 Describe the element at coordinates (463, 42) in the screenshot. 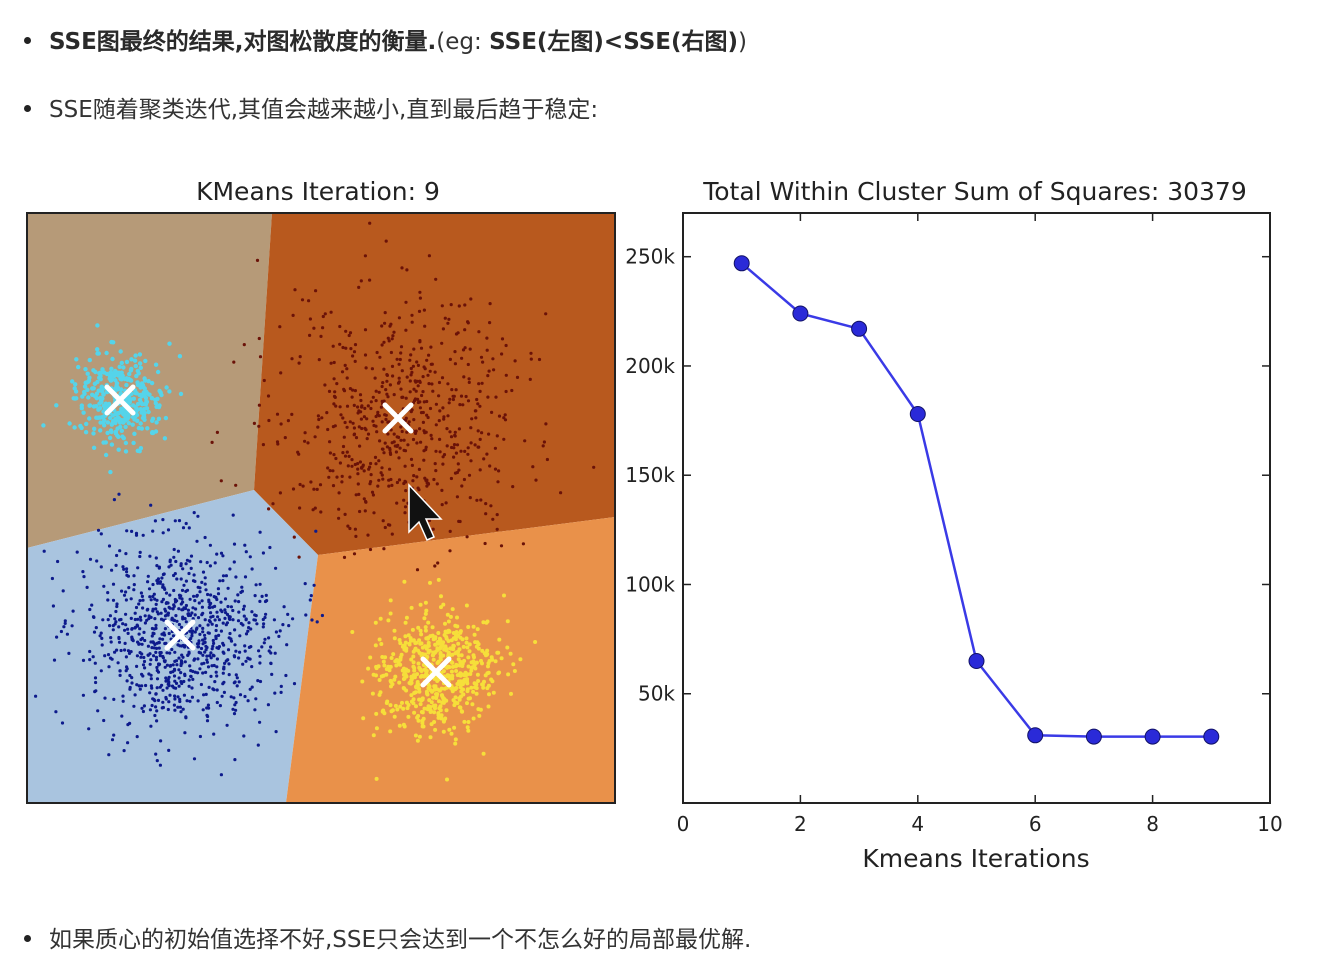

I see `bullet-text-normal: (eg:` at that location.